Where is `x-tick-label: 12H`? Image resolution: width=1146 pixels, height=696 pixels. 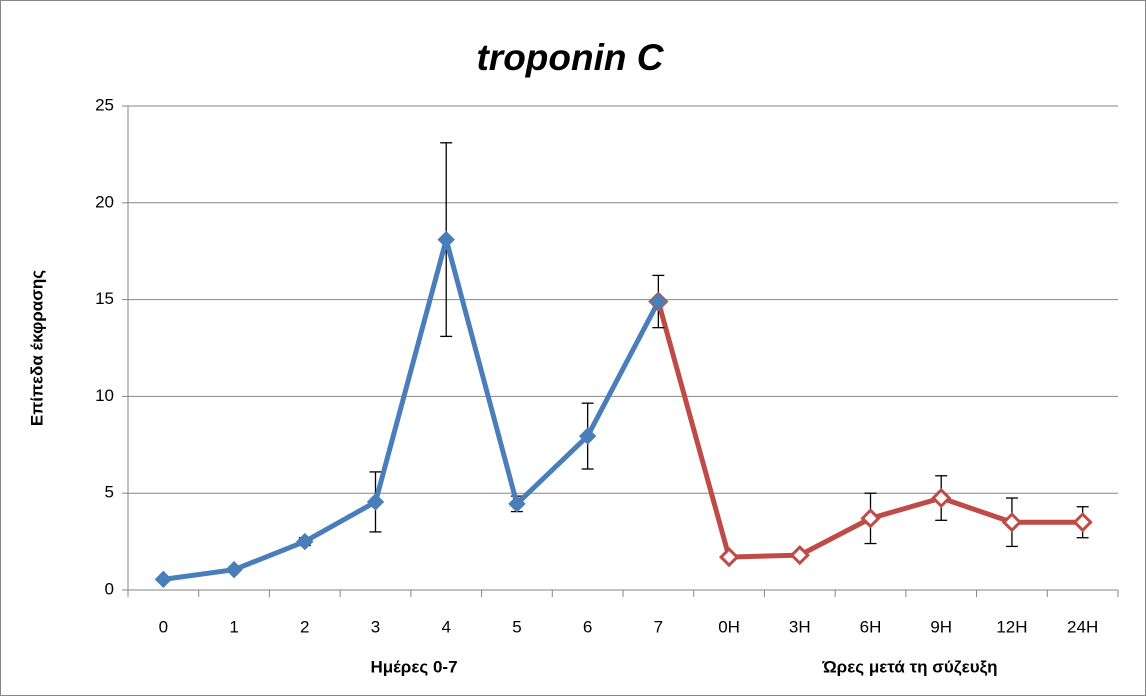 x-tick-label: 12H is located at coordinates (1011, 626).